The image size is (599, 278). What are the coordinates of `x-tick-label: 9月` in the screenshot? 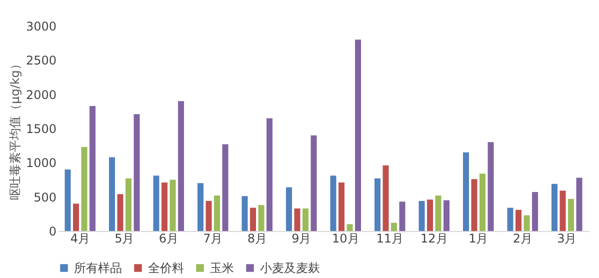 It's located at (302, 239).